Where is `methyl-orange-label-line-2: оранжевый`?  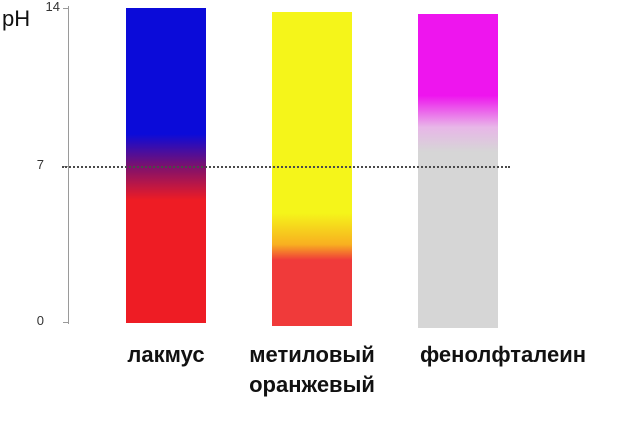
methyl-orange-label-line-2: оранжевый is located at coordinates (312, 384).